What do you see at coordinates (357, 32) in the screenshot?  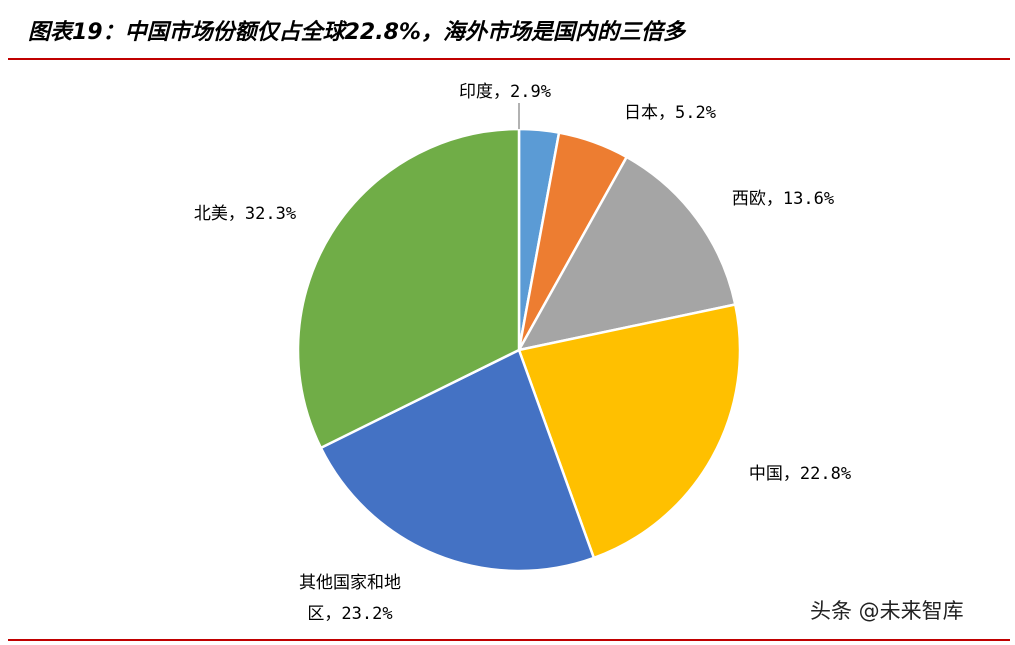 I see `chart-title: 图表19：中国市场份额仅占全球22.8%，海外市场是国内的三倍多` at bounding box center [357, 32].